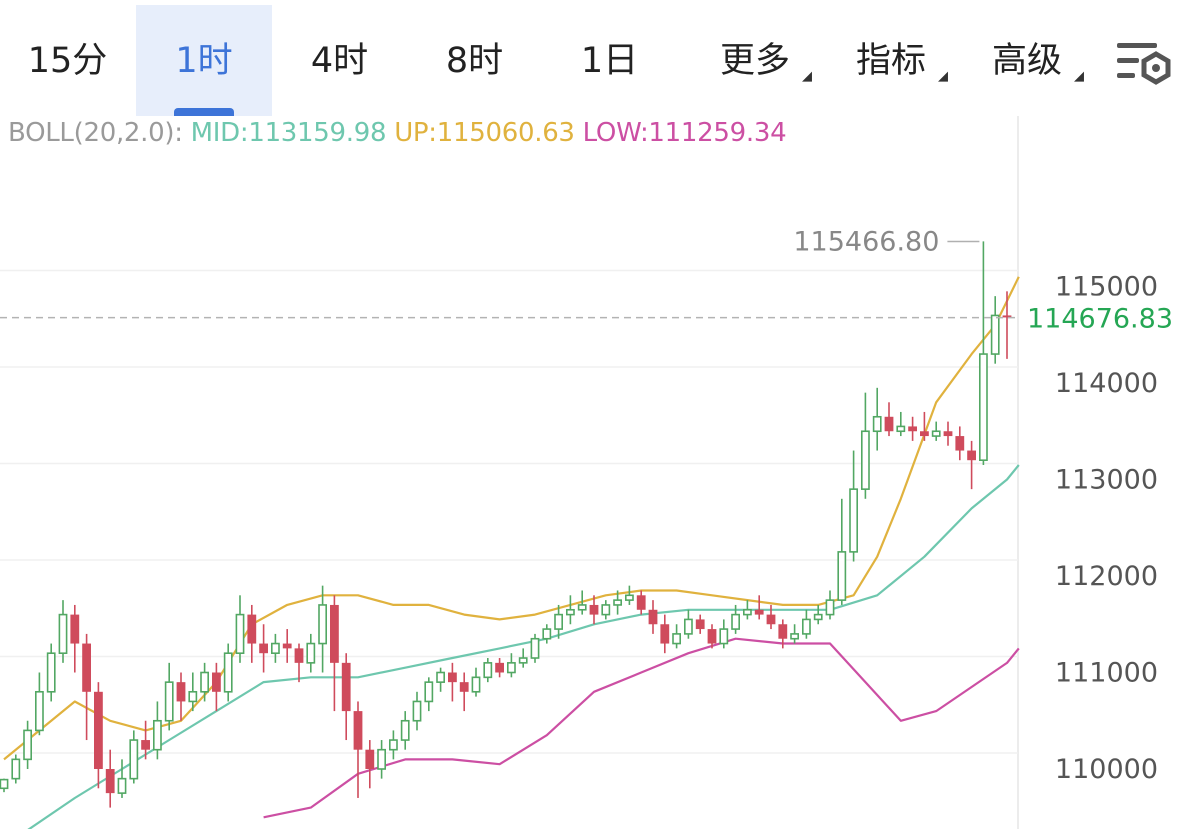 The width and height of the screenshot is (1200, 829). I want to click on tab-8h: 8时, so click(474, 61).